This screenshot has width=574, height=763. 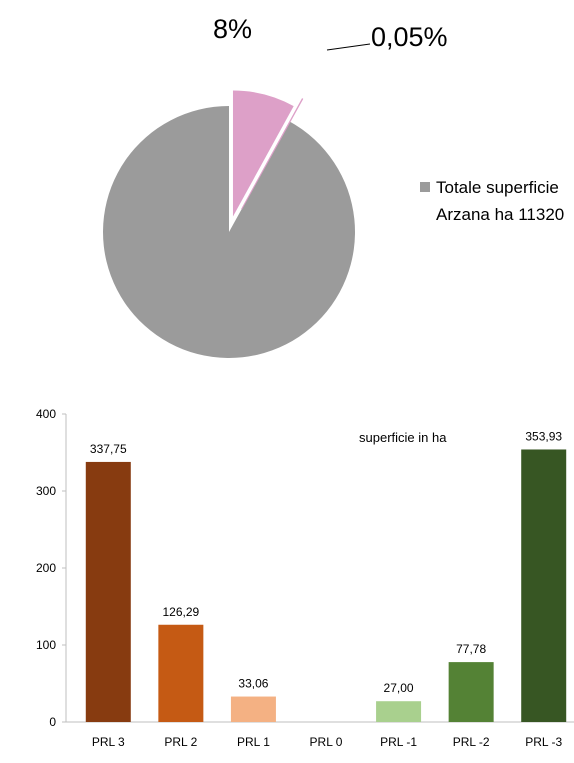 I want to click on bar-value-label: 337,75, so click(x=108, y=449).